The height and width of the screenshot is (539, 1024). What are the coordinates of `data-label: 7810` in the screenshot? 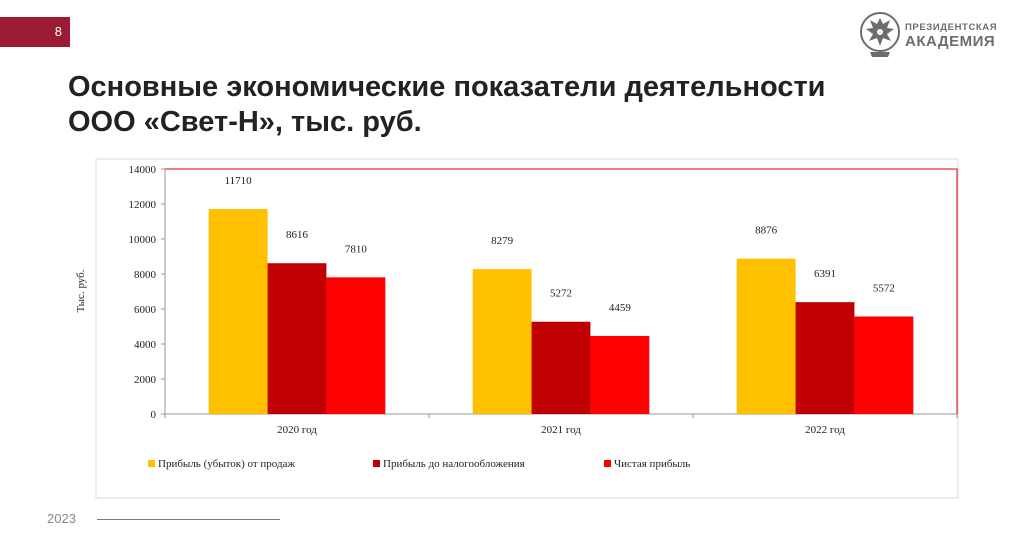 It's located at (356, 249).